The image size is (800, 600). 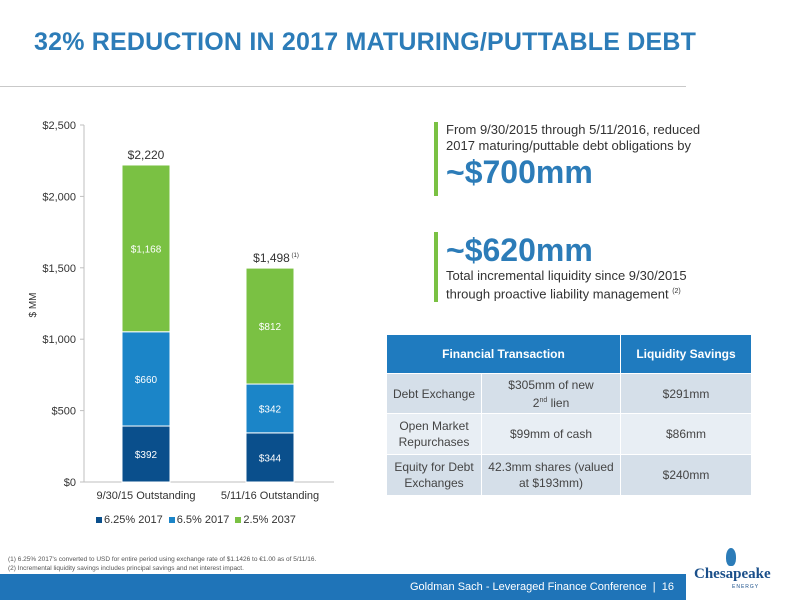 I want to click on y-tick-label: $500, so click(x=64, y=412).